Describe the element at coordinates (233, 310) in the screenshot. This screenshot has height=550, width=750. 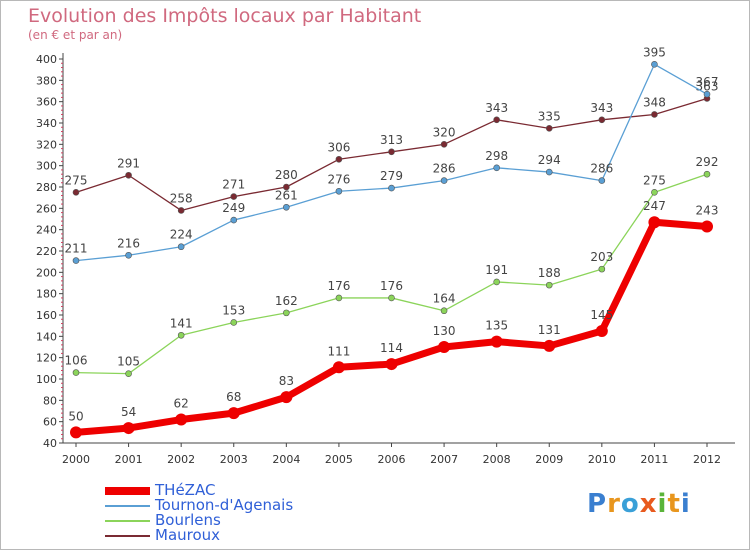
I see `data-label-bourlens: 153` at that location.